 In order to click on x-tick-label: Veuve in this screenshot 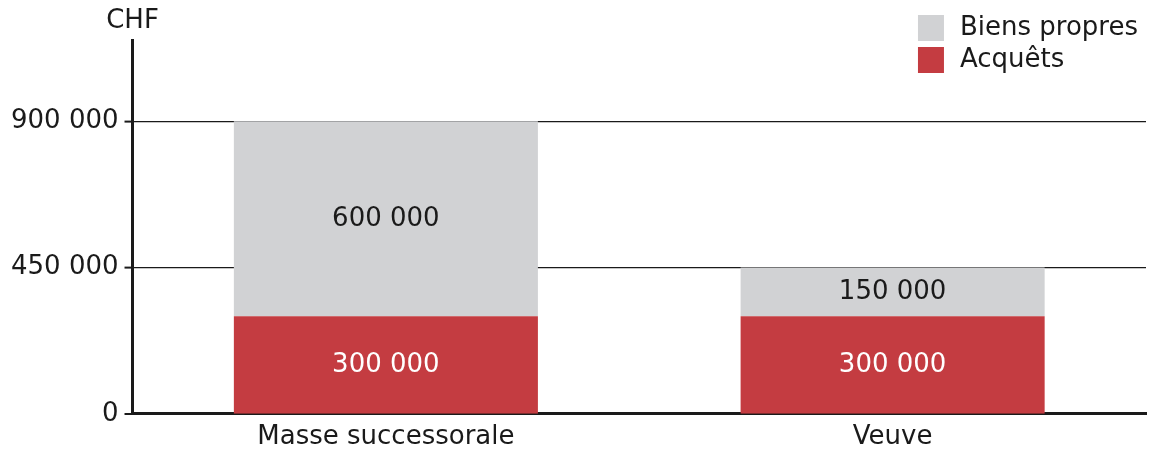, I will do `click(892, 435)`.